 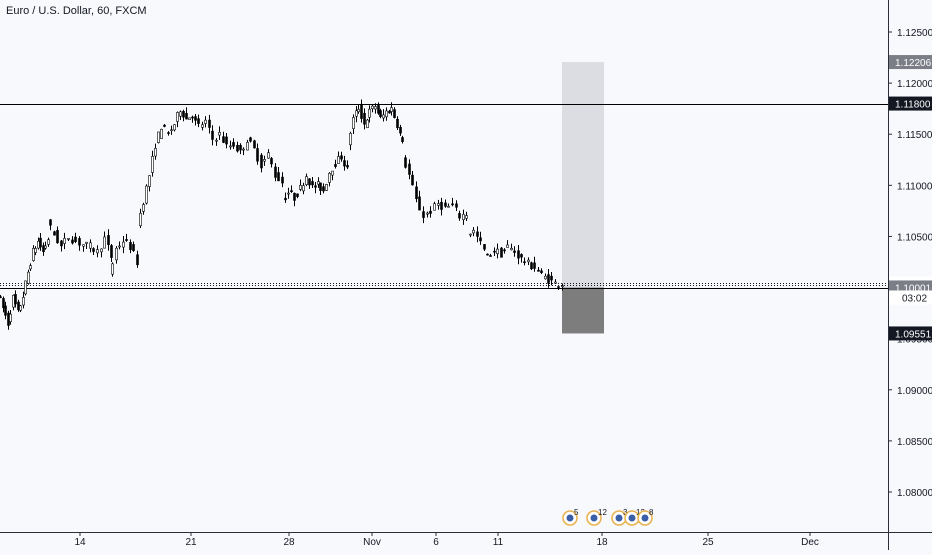 I want to click on countdown-bg, so click(x=910, y=297).